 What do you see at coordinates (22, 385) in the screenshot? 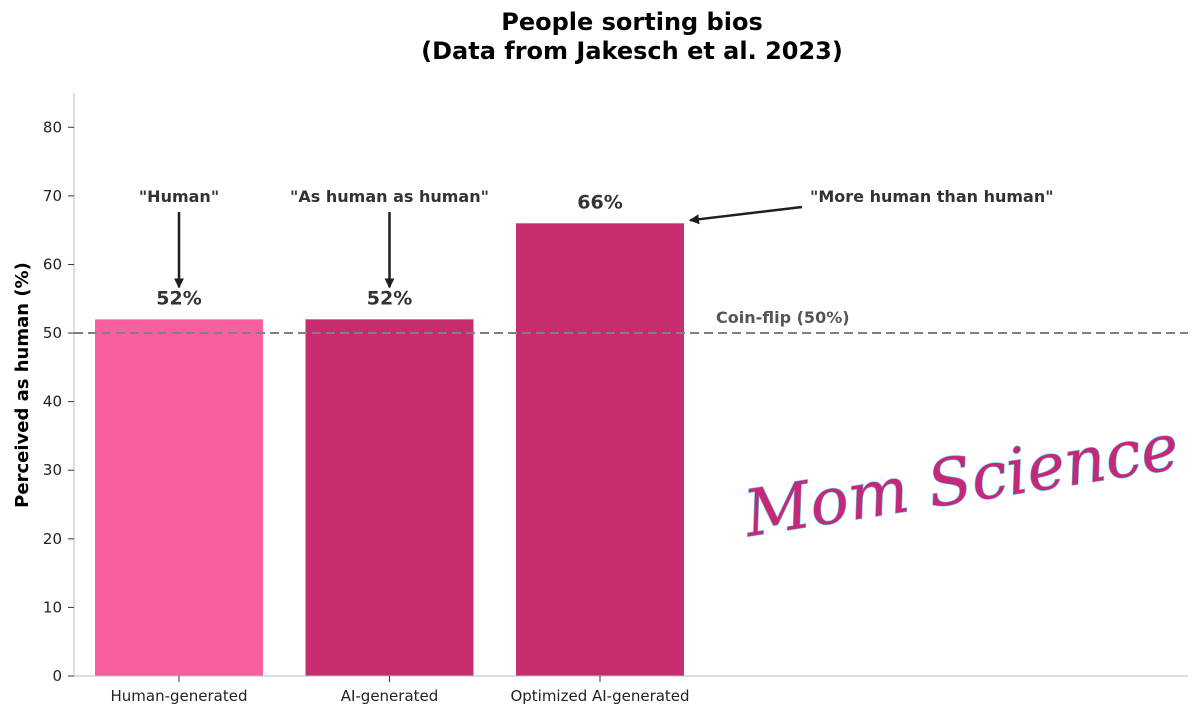
I see `y-axis-title: Perceived as human (%)` at bounding box center [22, 385].